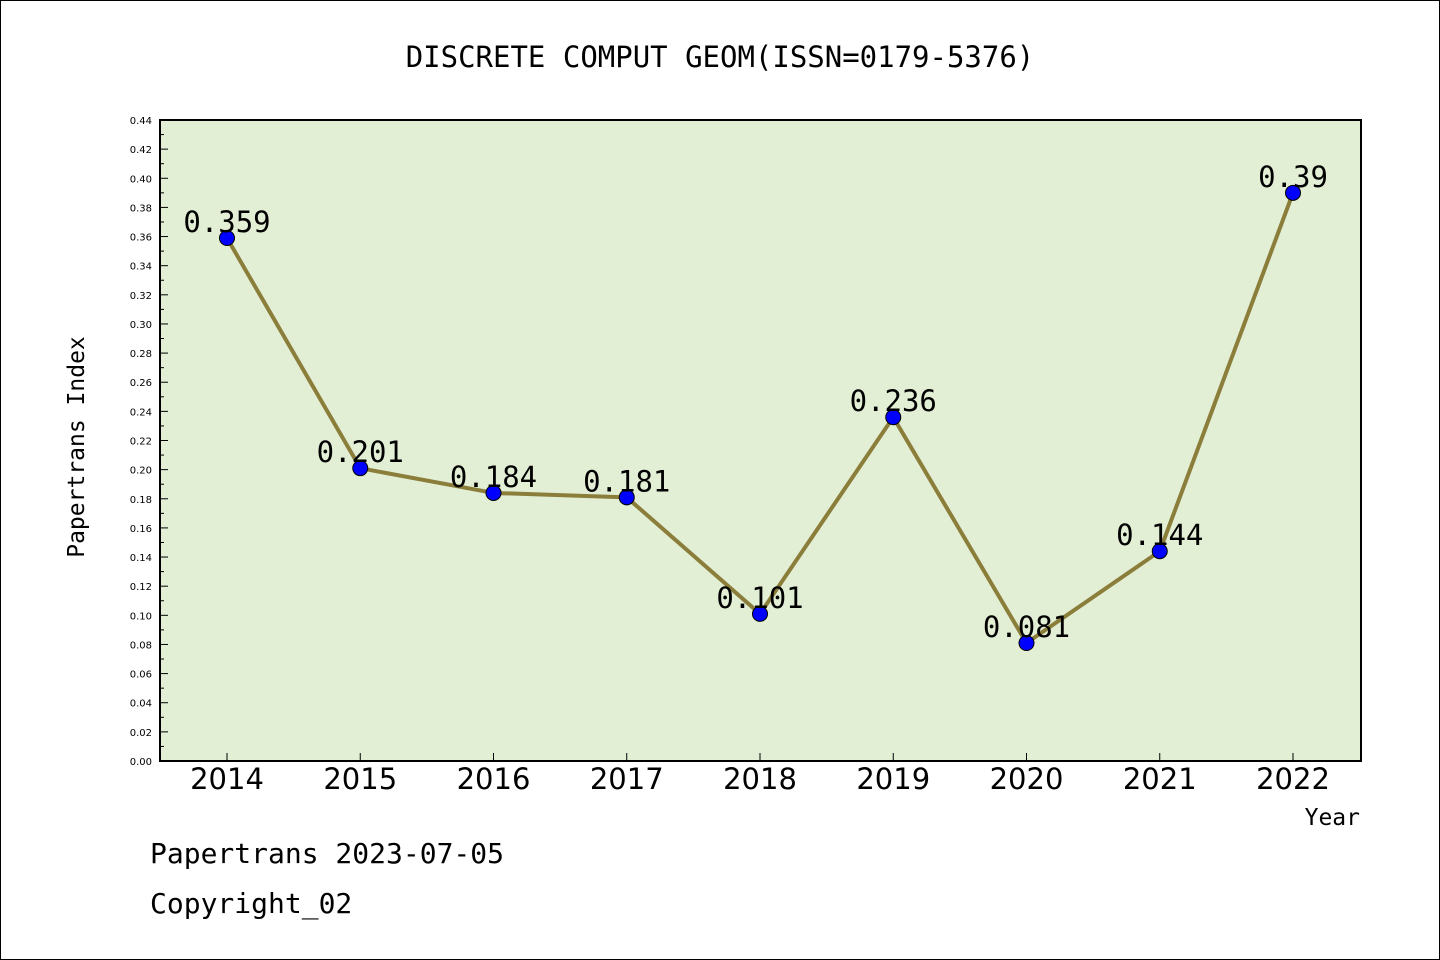 The width and height of the screenshot is (1440, 960). Describe the element at coordinates (141, 267) in the screenshot. I see `y-tick-label: 0.34` at that location.